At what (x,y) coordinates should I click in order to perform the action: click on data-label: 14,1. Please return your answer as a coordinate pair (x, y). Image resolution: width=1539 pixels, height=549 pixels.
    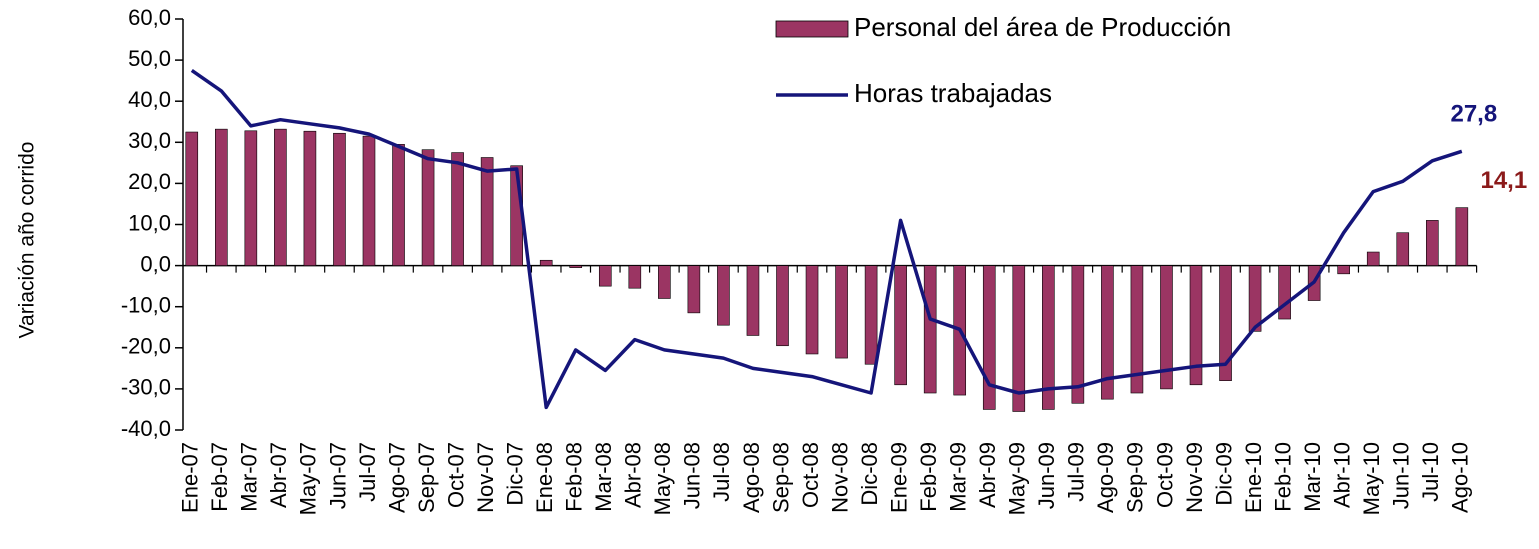
    Looking at the image, I should click on (1503, 180).